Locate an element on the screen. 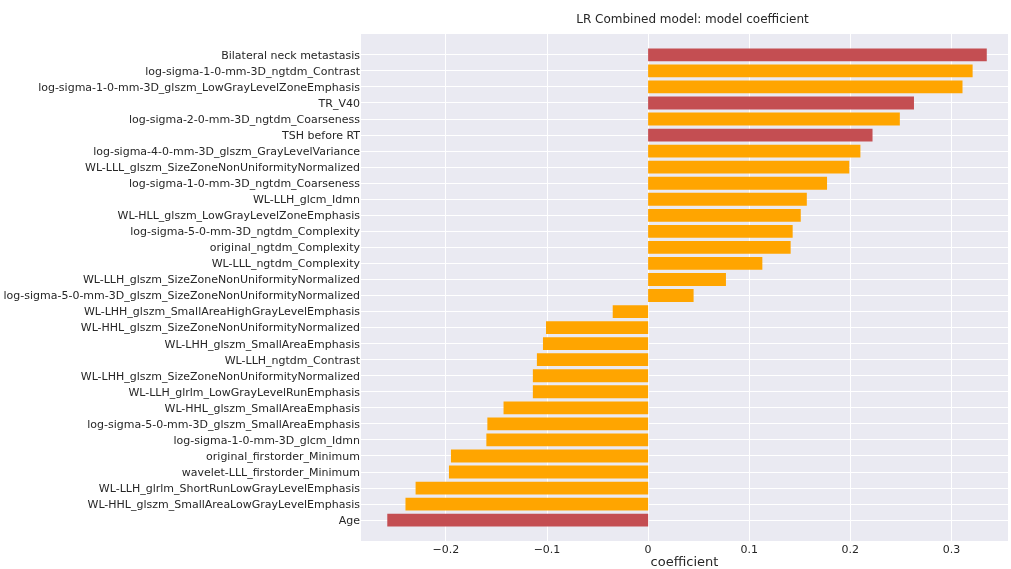 This screenshot has width=1011, height=569. y-tick-label: WL-LLL_ngtdm_Complexity is located at coordinates (286, 264).